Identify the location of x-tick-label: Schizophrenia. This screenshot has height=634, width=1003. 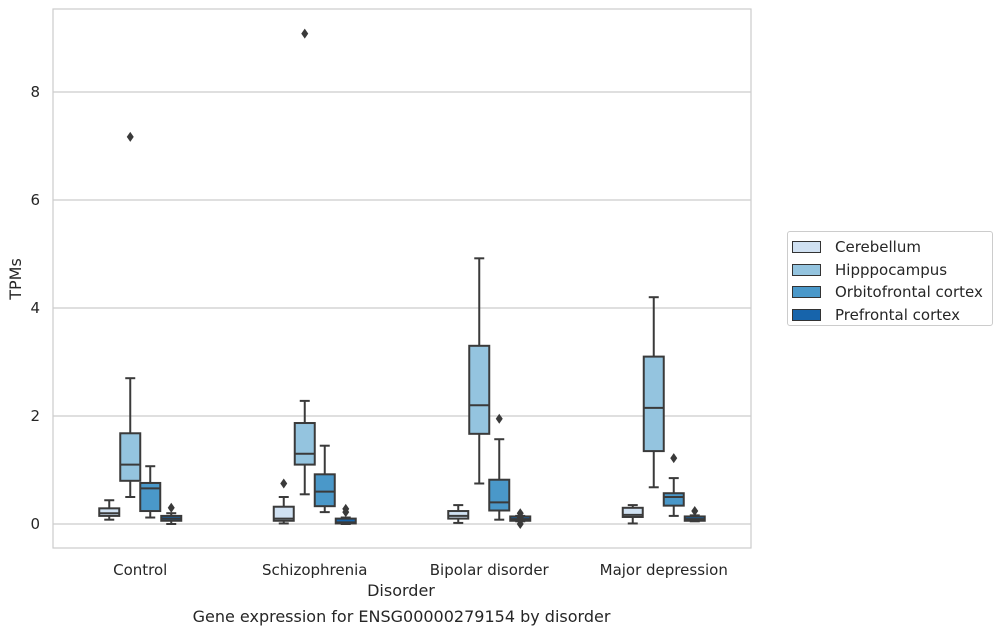
(314, 570).